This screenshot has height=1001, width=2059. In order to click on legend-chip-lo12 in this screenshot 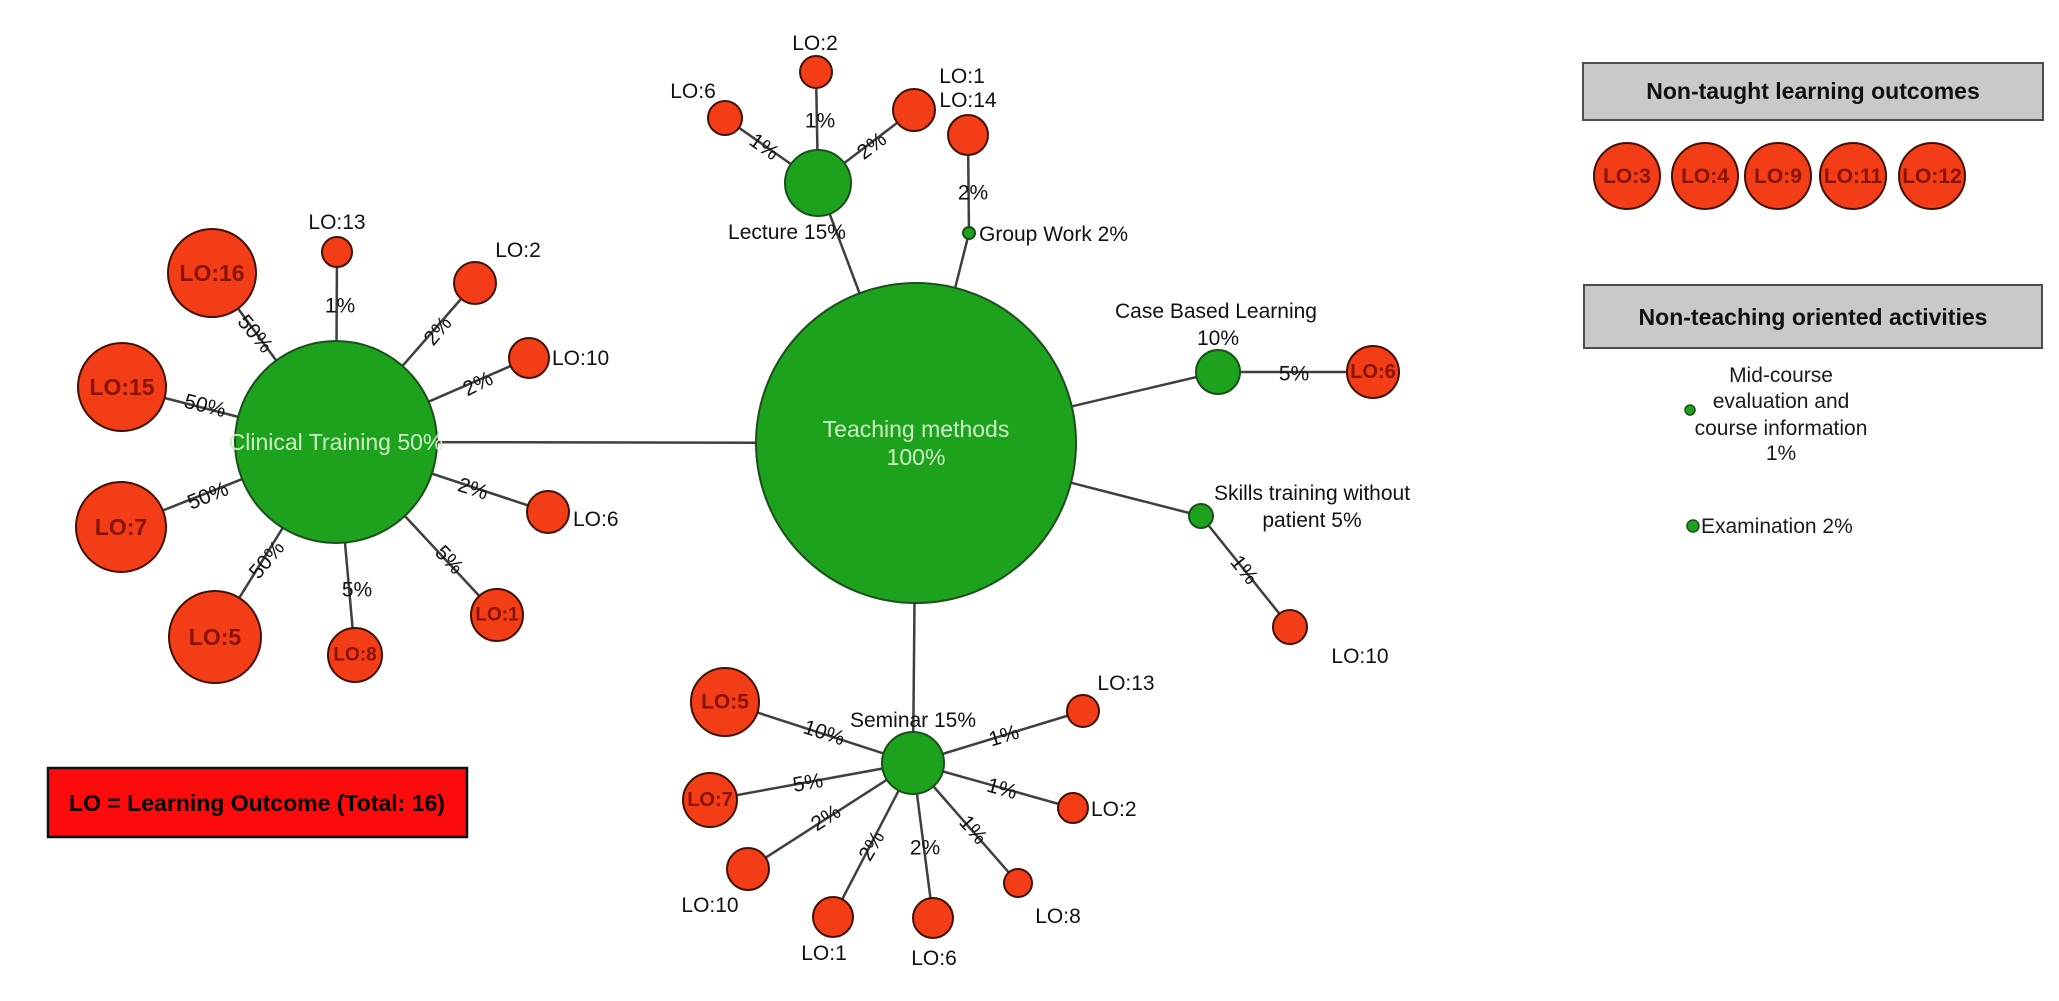, I will do `click(1932, 176)`.